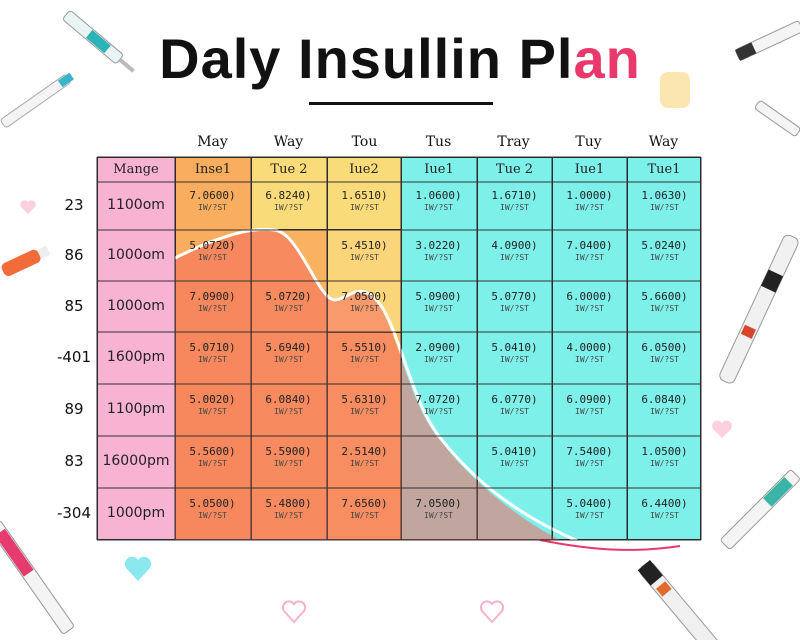 This screenshot has width=800, height=640. What do you see at coordinates (212, 296) in the screenshot?
I see `dose-amount: 7.0900)` at bounding box center [212, 296].